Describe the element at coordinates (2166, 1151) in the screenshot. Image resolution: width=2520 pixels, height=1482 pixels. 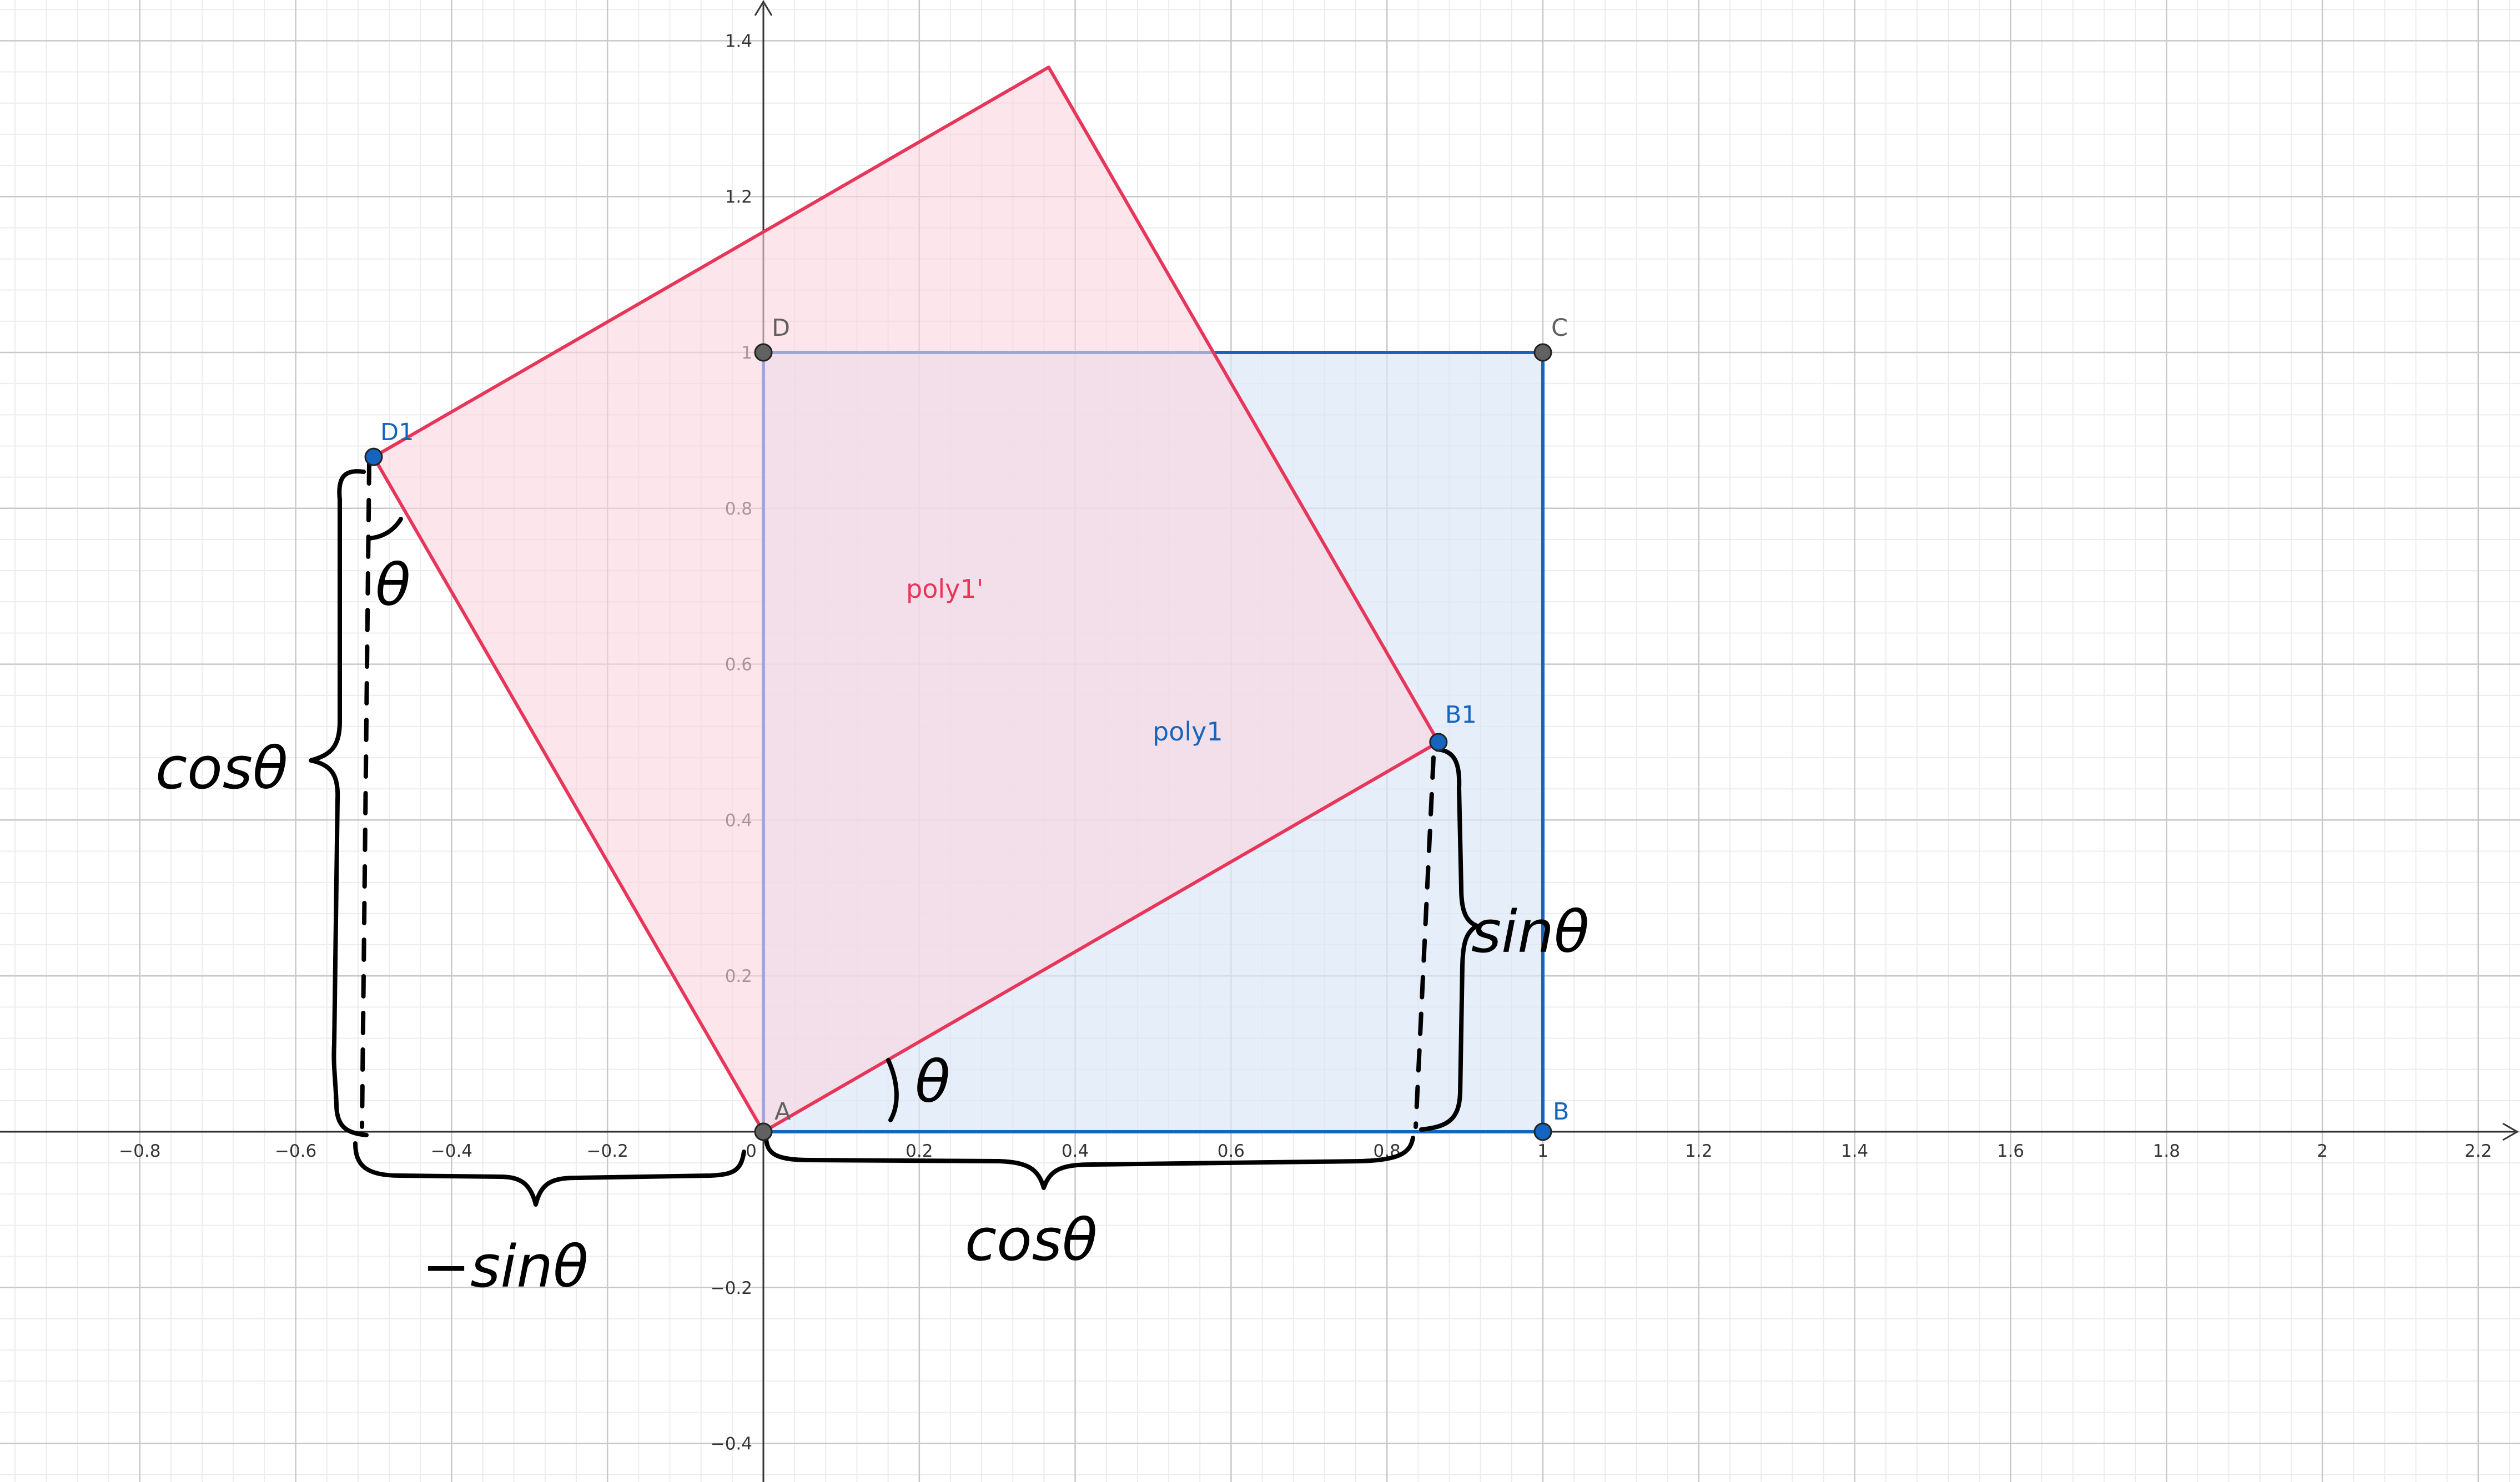
I see `x-tick-label: 1.8` at that location.